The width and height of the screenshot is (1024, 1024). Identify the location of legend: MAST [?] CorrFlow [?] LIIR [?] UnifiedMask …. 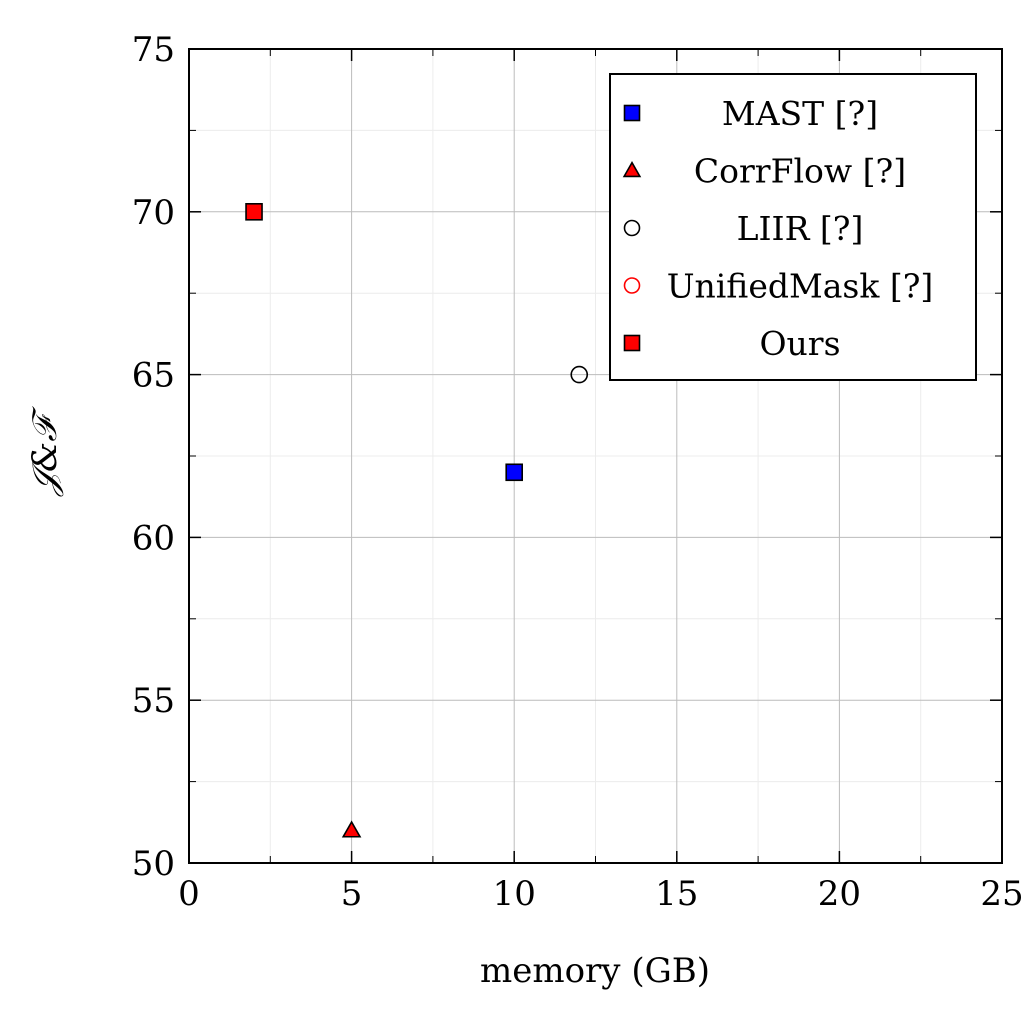
(793, 227).